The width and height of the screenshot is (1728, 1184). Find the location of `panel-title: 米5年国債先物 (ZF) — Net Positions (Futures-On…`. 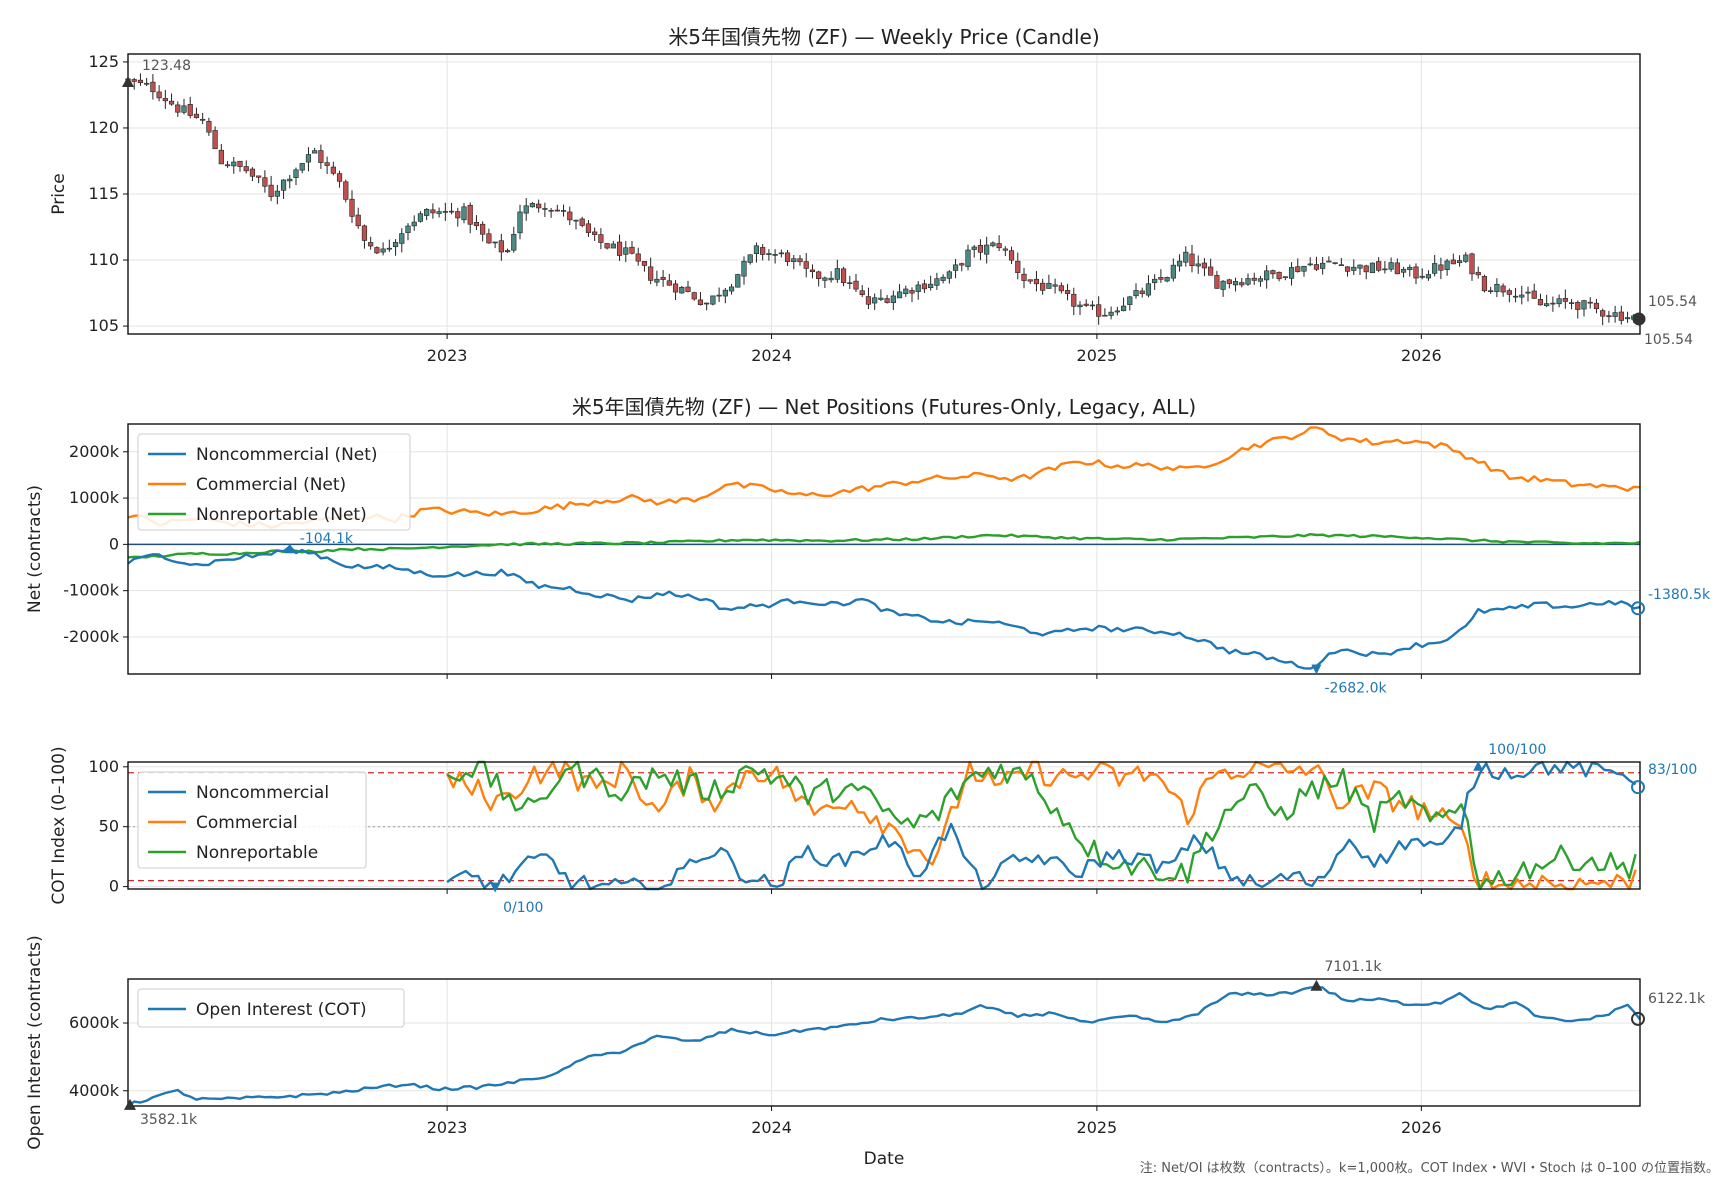

panel-title: 米5年国債先物 (ZF) — Net Positions (Futures-On… is located at coordinates (884, 407).